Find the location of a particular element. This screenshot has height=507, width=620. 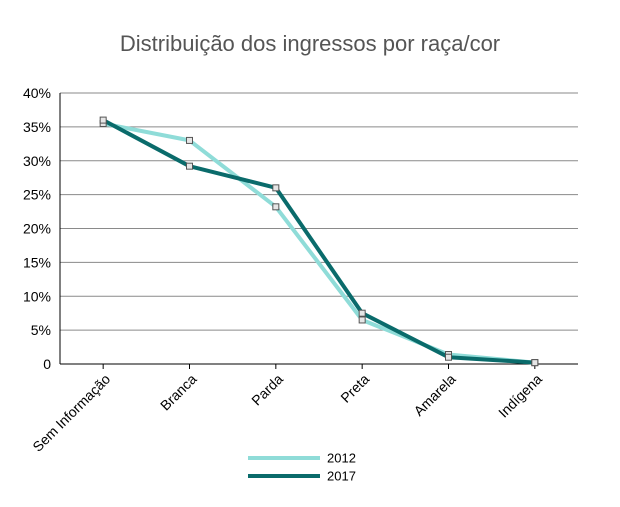

x-tick-label: Branca is located at coordinates (178, 392).